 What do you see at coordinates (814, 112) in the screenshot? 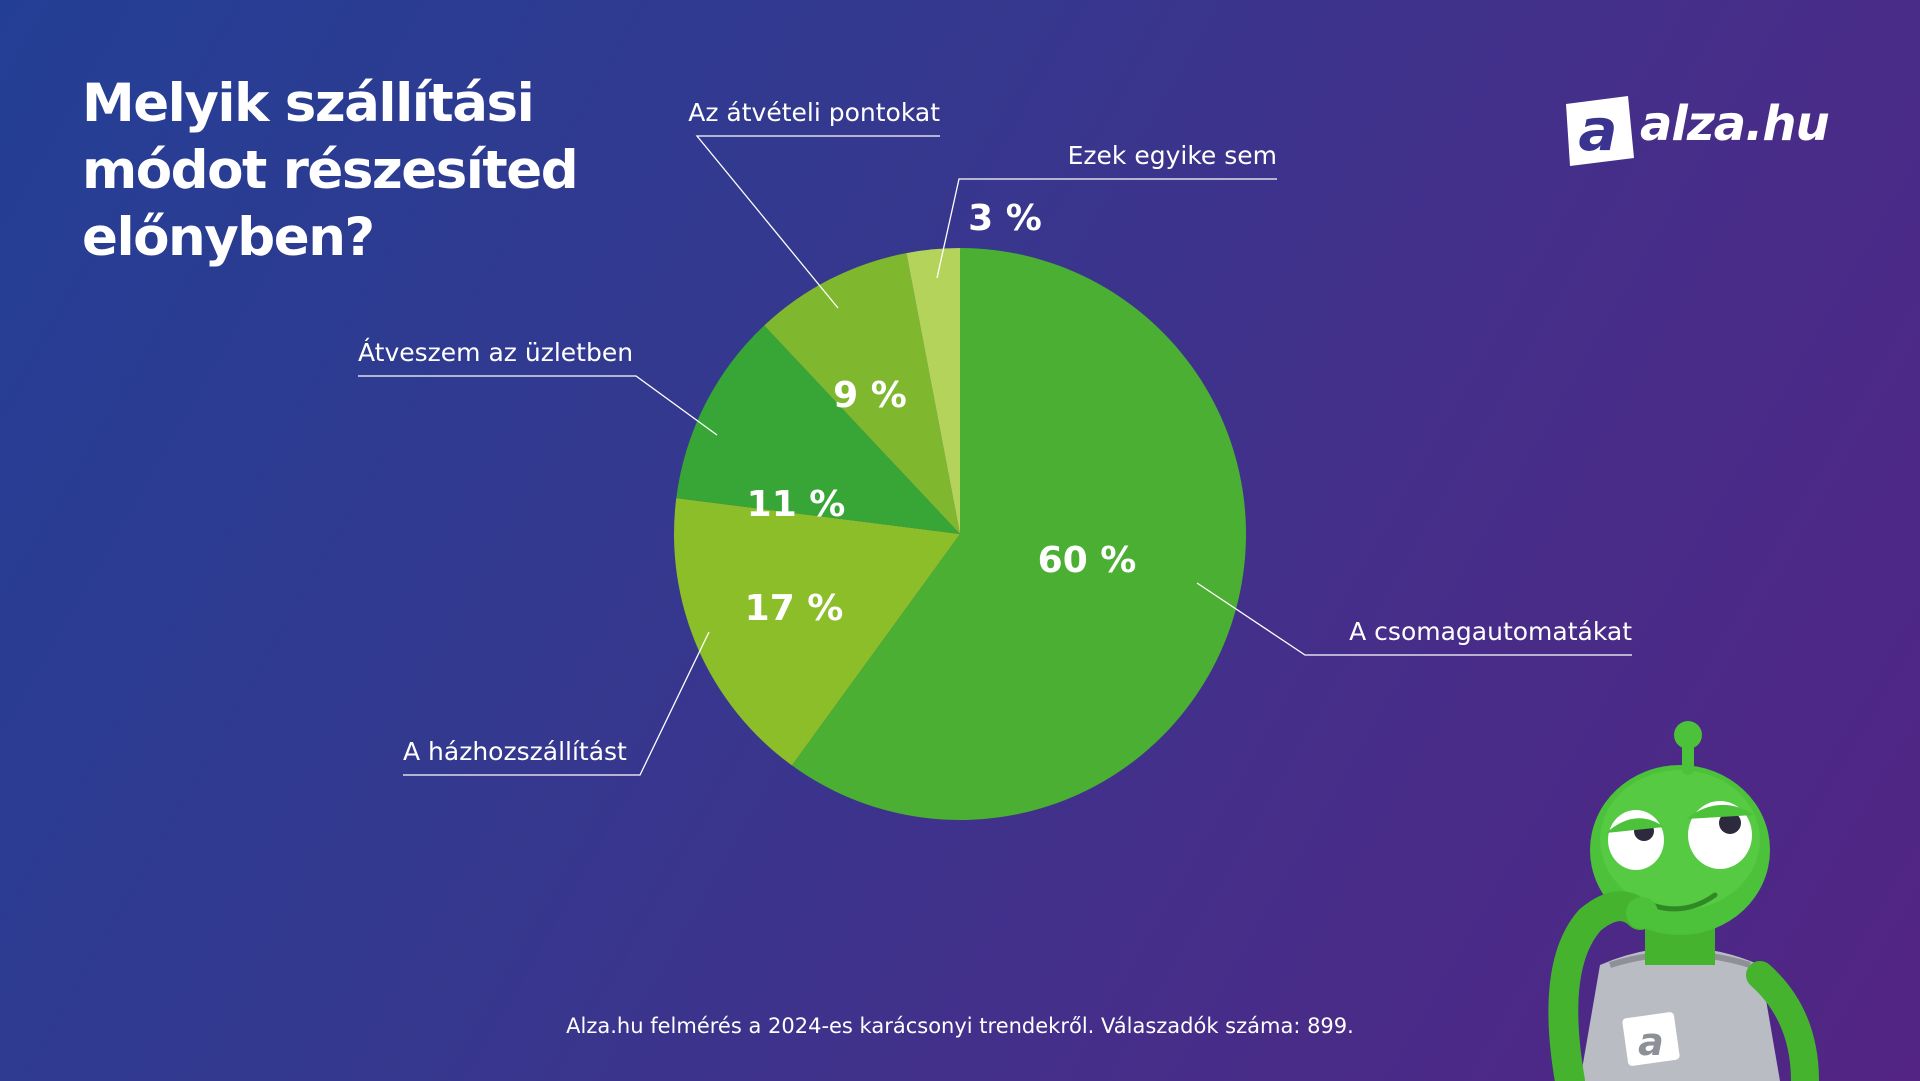
I see `slice-category-label-4: Az átvételi pontokat` at bounding box center [814, 112].